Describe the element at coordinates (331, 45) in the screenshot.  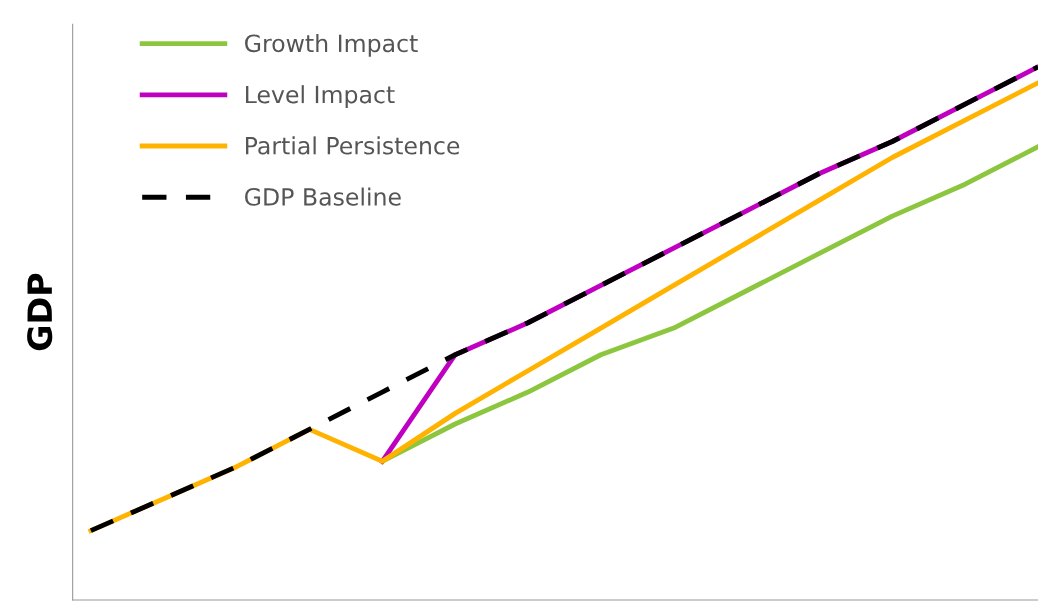
I see `legend-label: Growth Impact` at that location.